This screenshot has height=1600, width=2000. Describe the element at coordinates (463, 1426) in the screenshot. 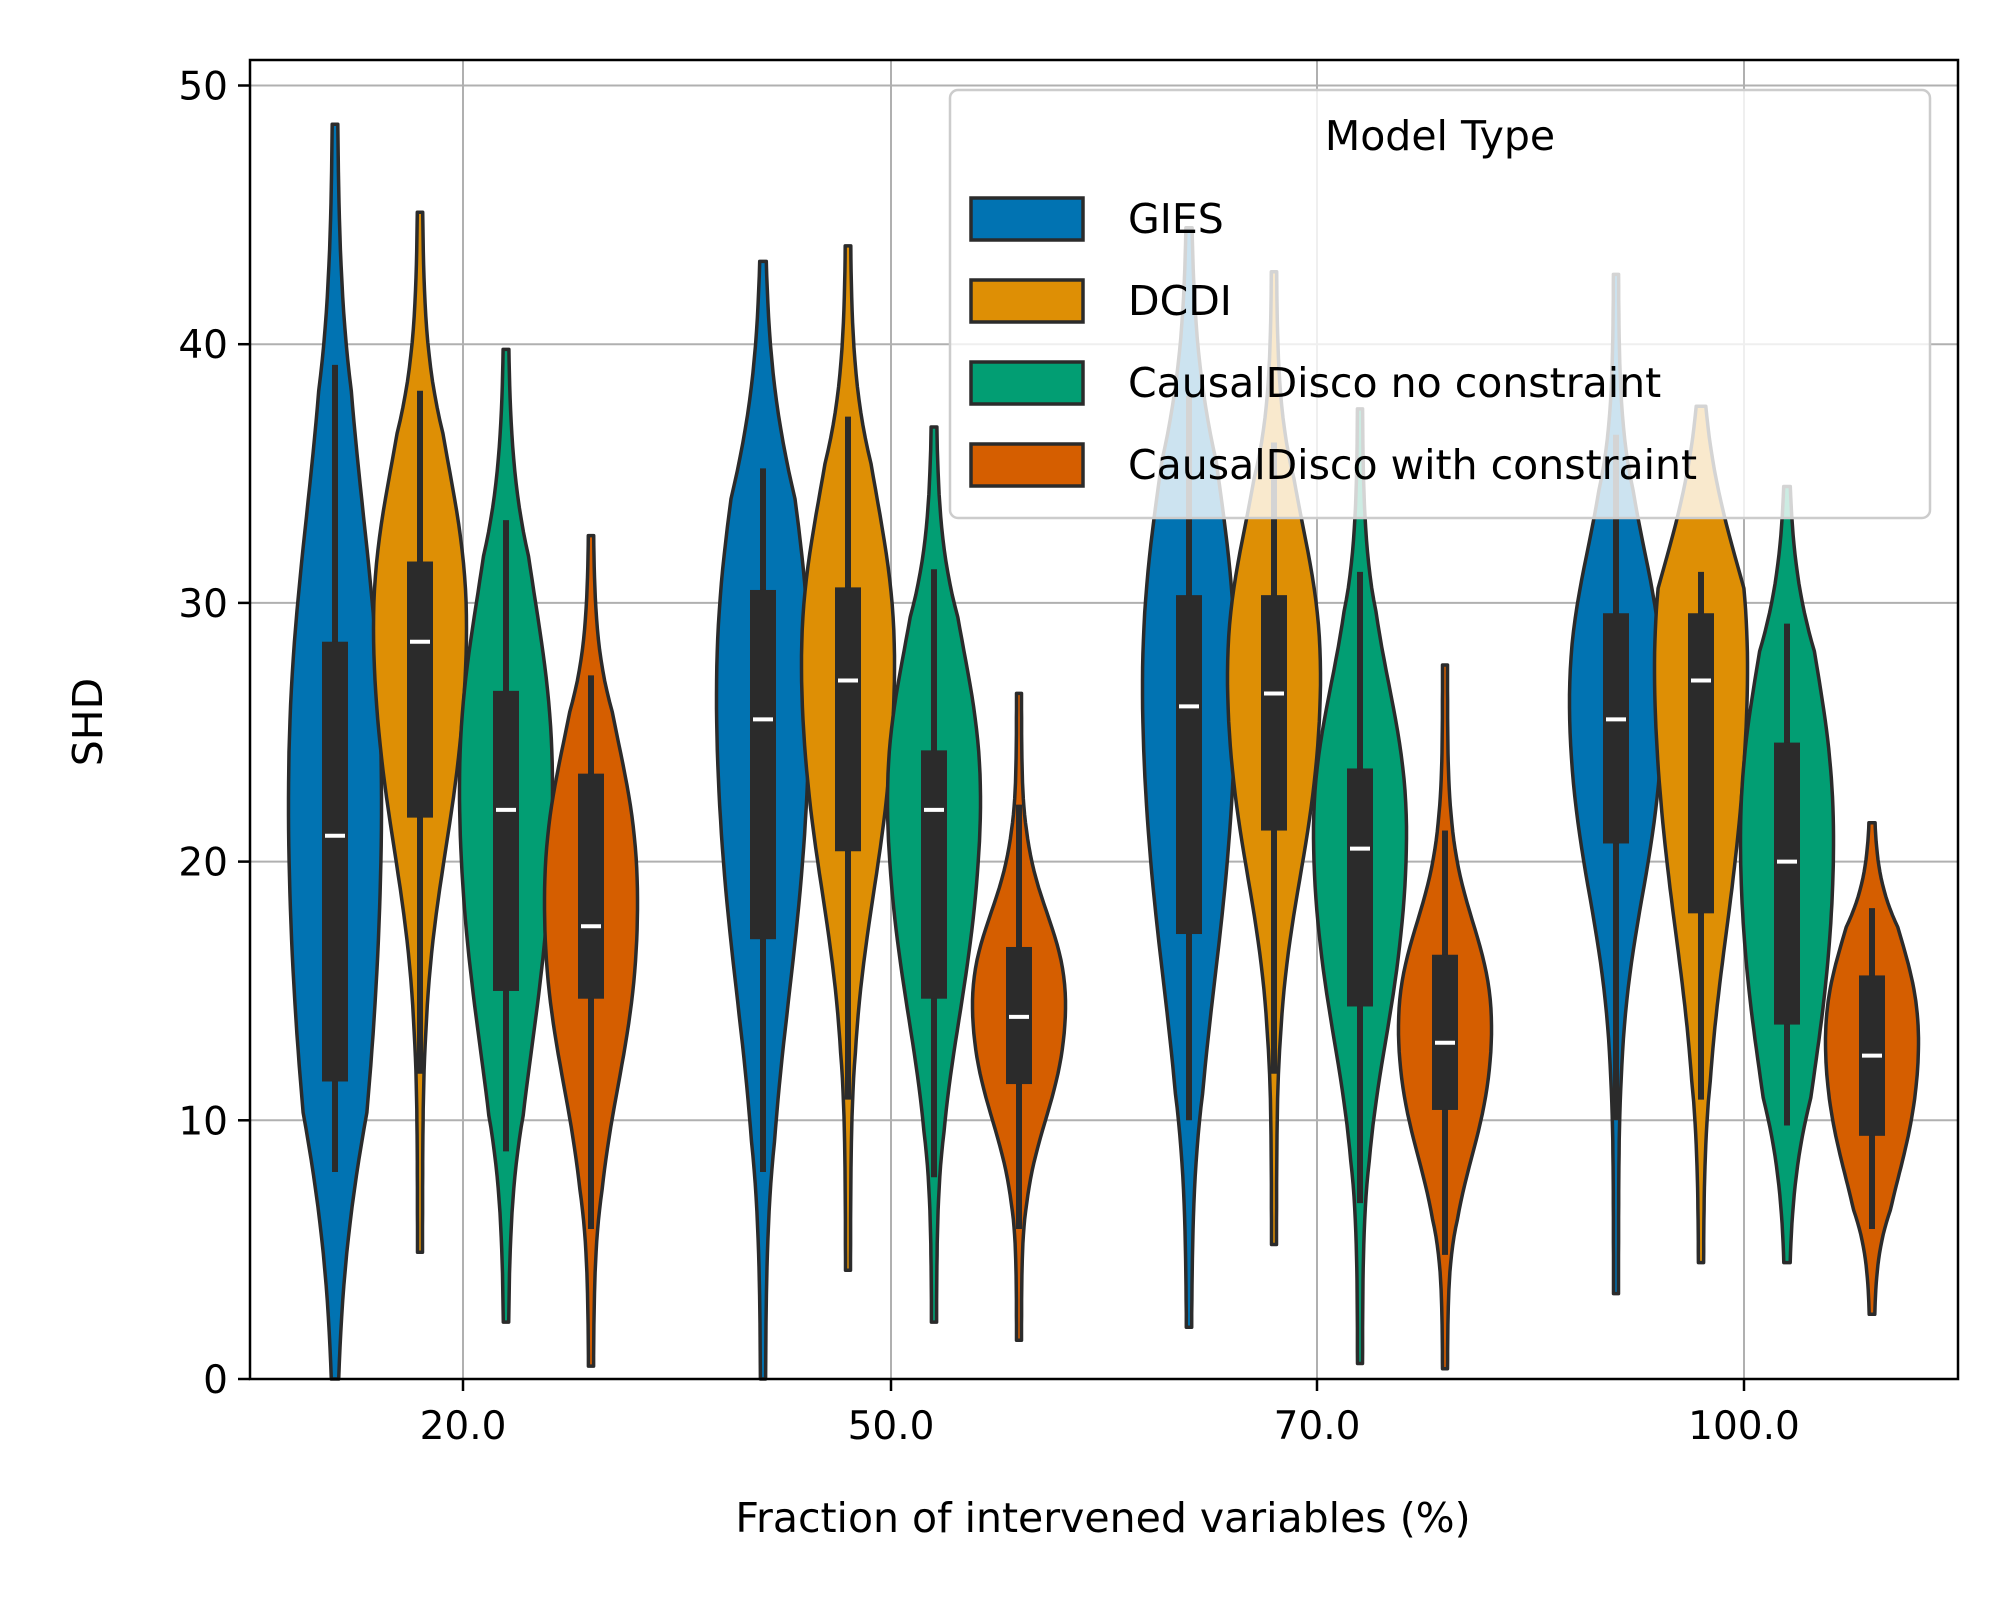

I see `x-tick-label: 20.0` at that location.